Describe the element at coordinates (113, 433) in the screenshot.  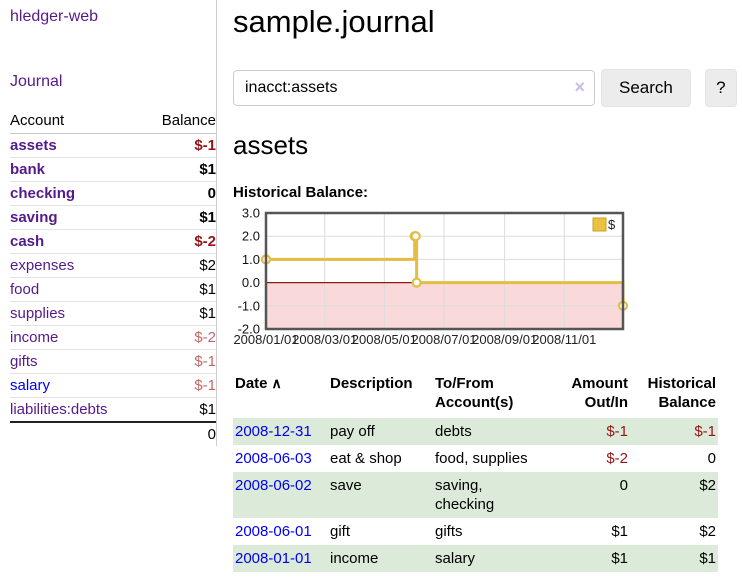
I see `accounts-total-row: 0` at that location.